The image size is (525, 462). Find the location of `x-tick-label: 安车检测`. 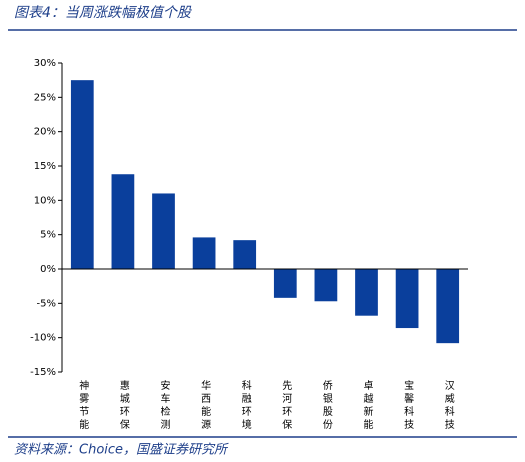

x-tick-label: 安车检测 is located at coordinates (164, 405).